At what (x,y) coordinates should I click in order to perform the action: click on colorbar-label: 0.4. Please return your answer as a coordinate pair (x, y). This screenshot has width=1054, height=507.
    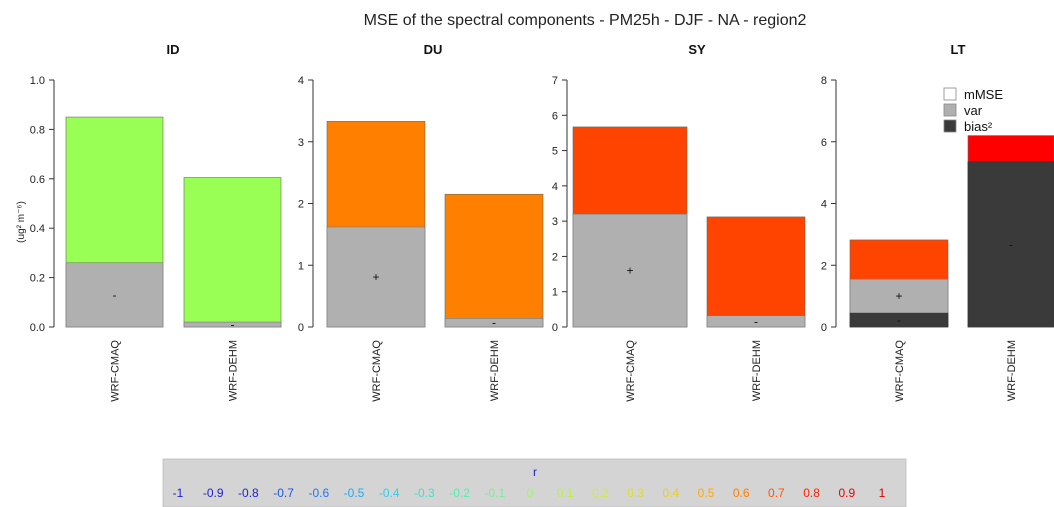
    Looking at the image, I should click on (670, 493).